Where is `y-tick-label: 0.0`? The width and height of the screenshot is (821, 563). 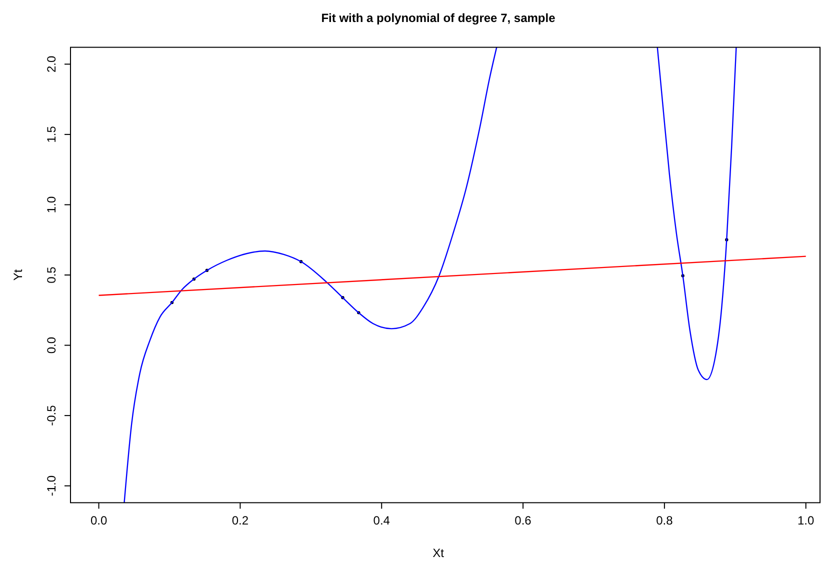 y-tick-label: 0.0 is located at coordinates (51, 345).